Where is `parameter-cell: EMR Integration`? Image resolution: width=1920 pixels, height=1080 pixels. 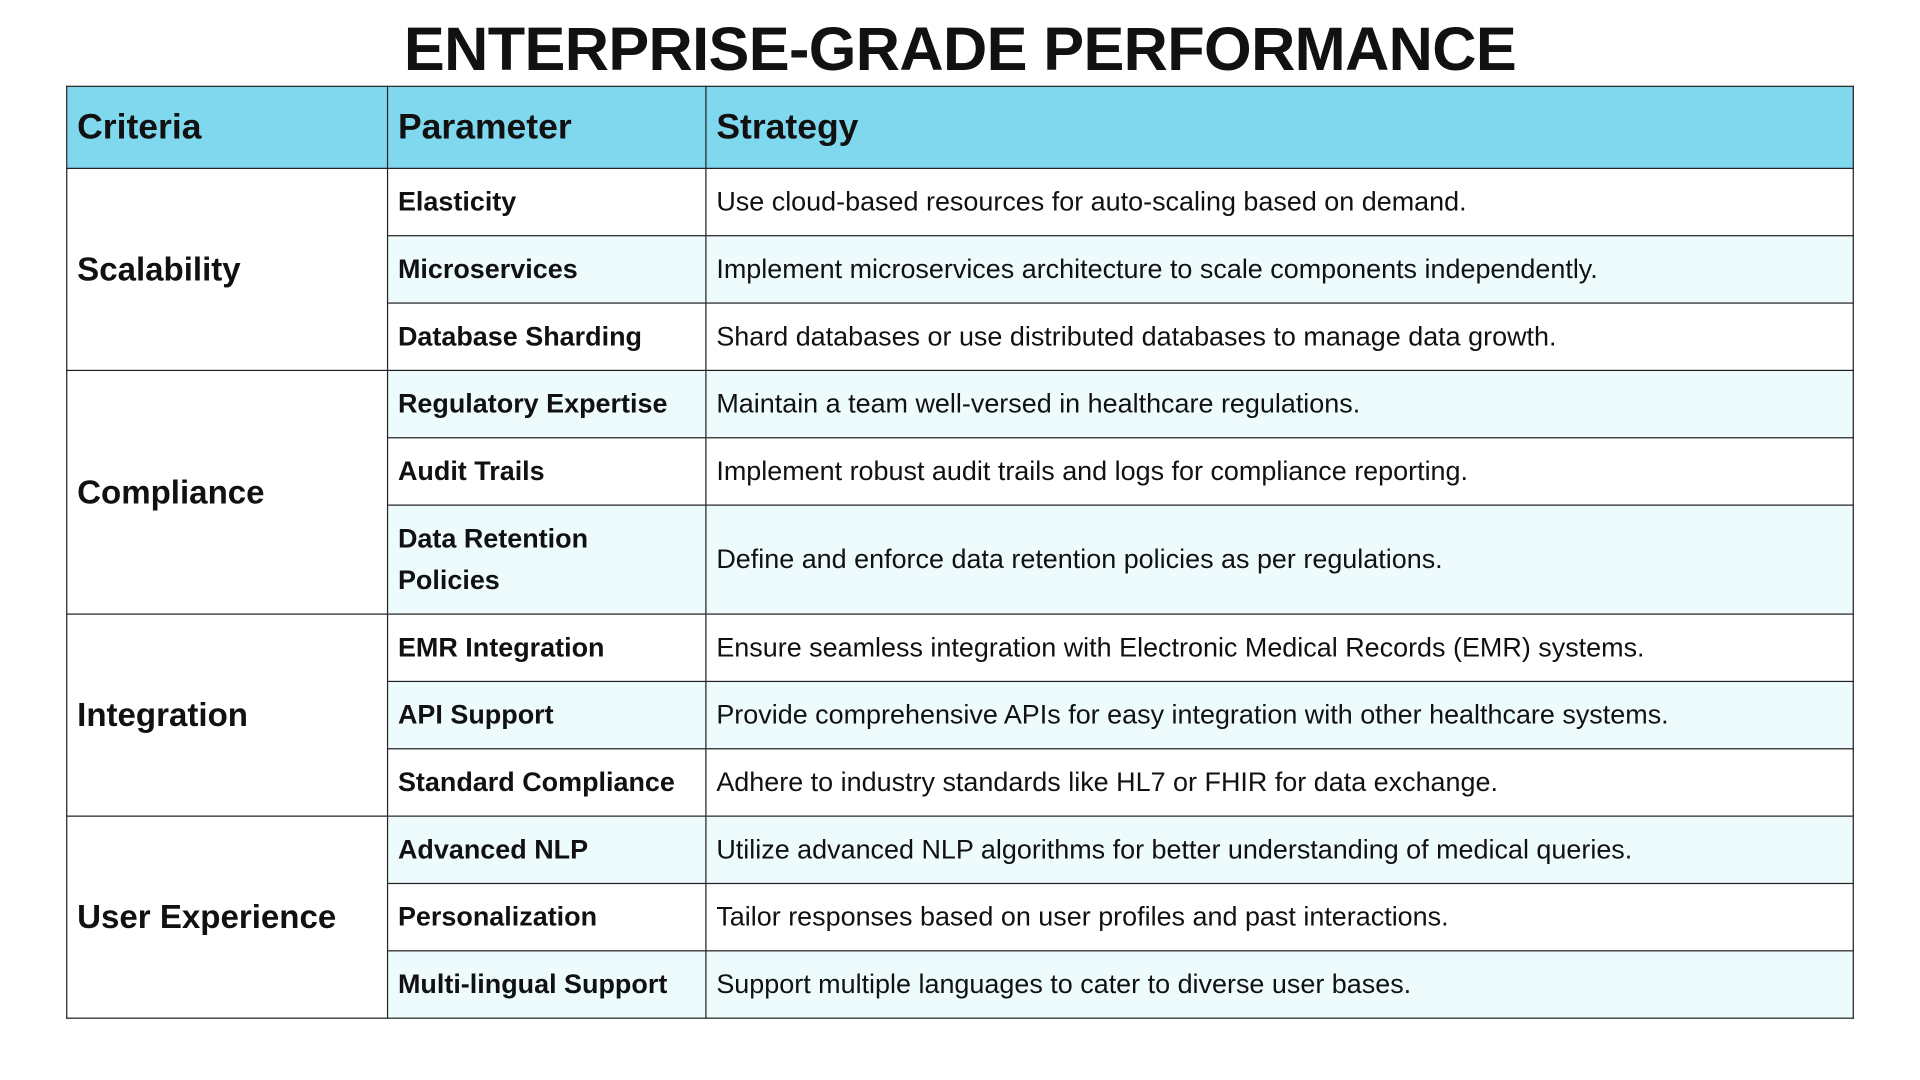 parameter-cell: EMR Integration is located at coordinates (546, 648).